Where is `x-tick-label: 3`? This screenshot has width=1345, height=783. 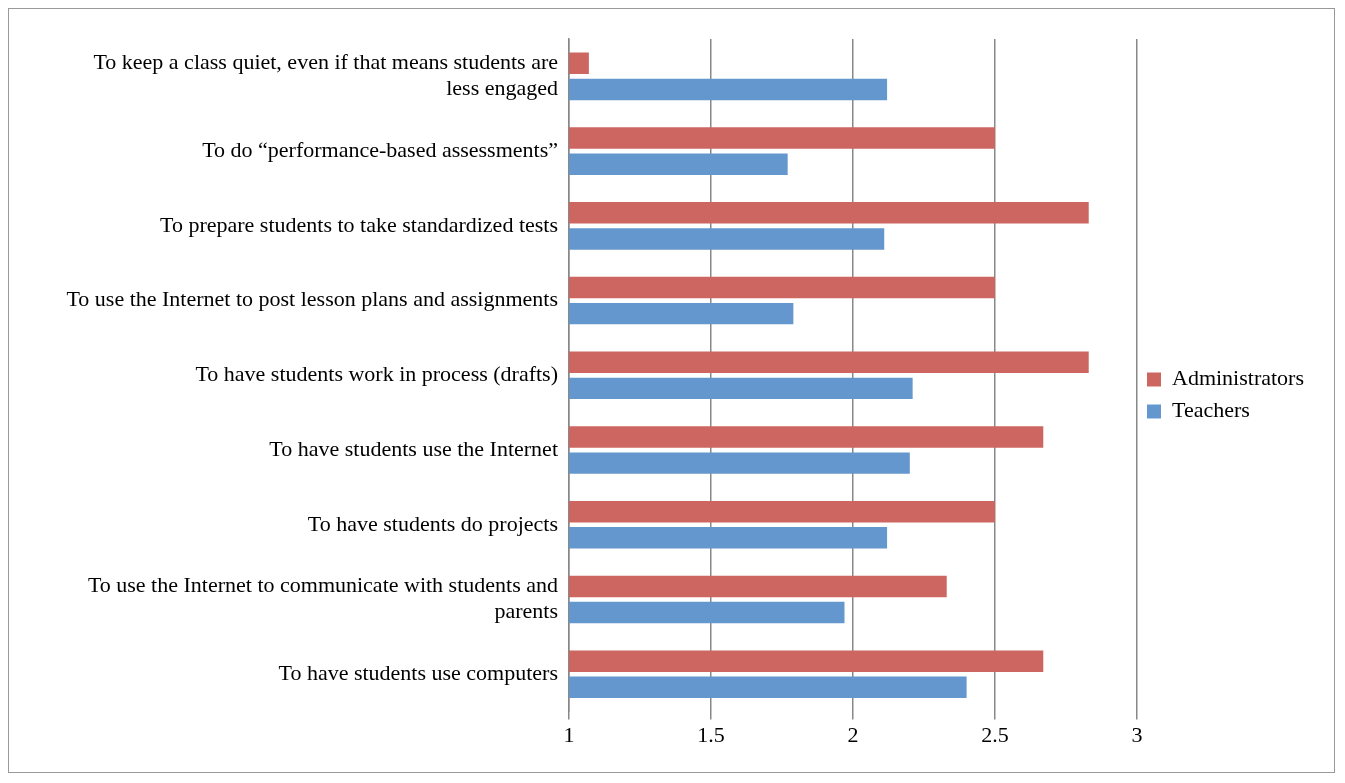 x-tick-label: 3 is located at coordinates (1137, 734).